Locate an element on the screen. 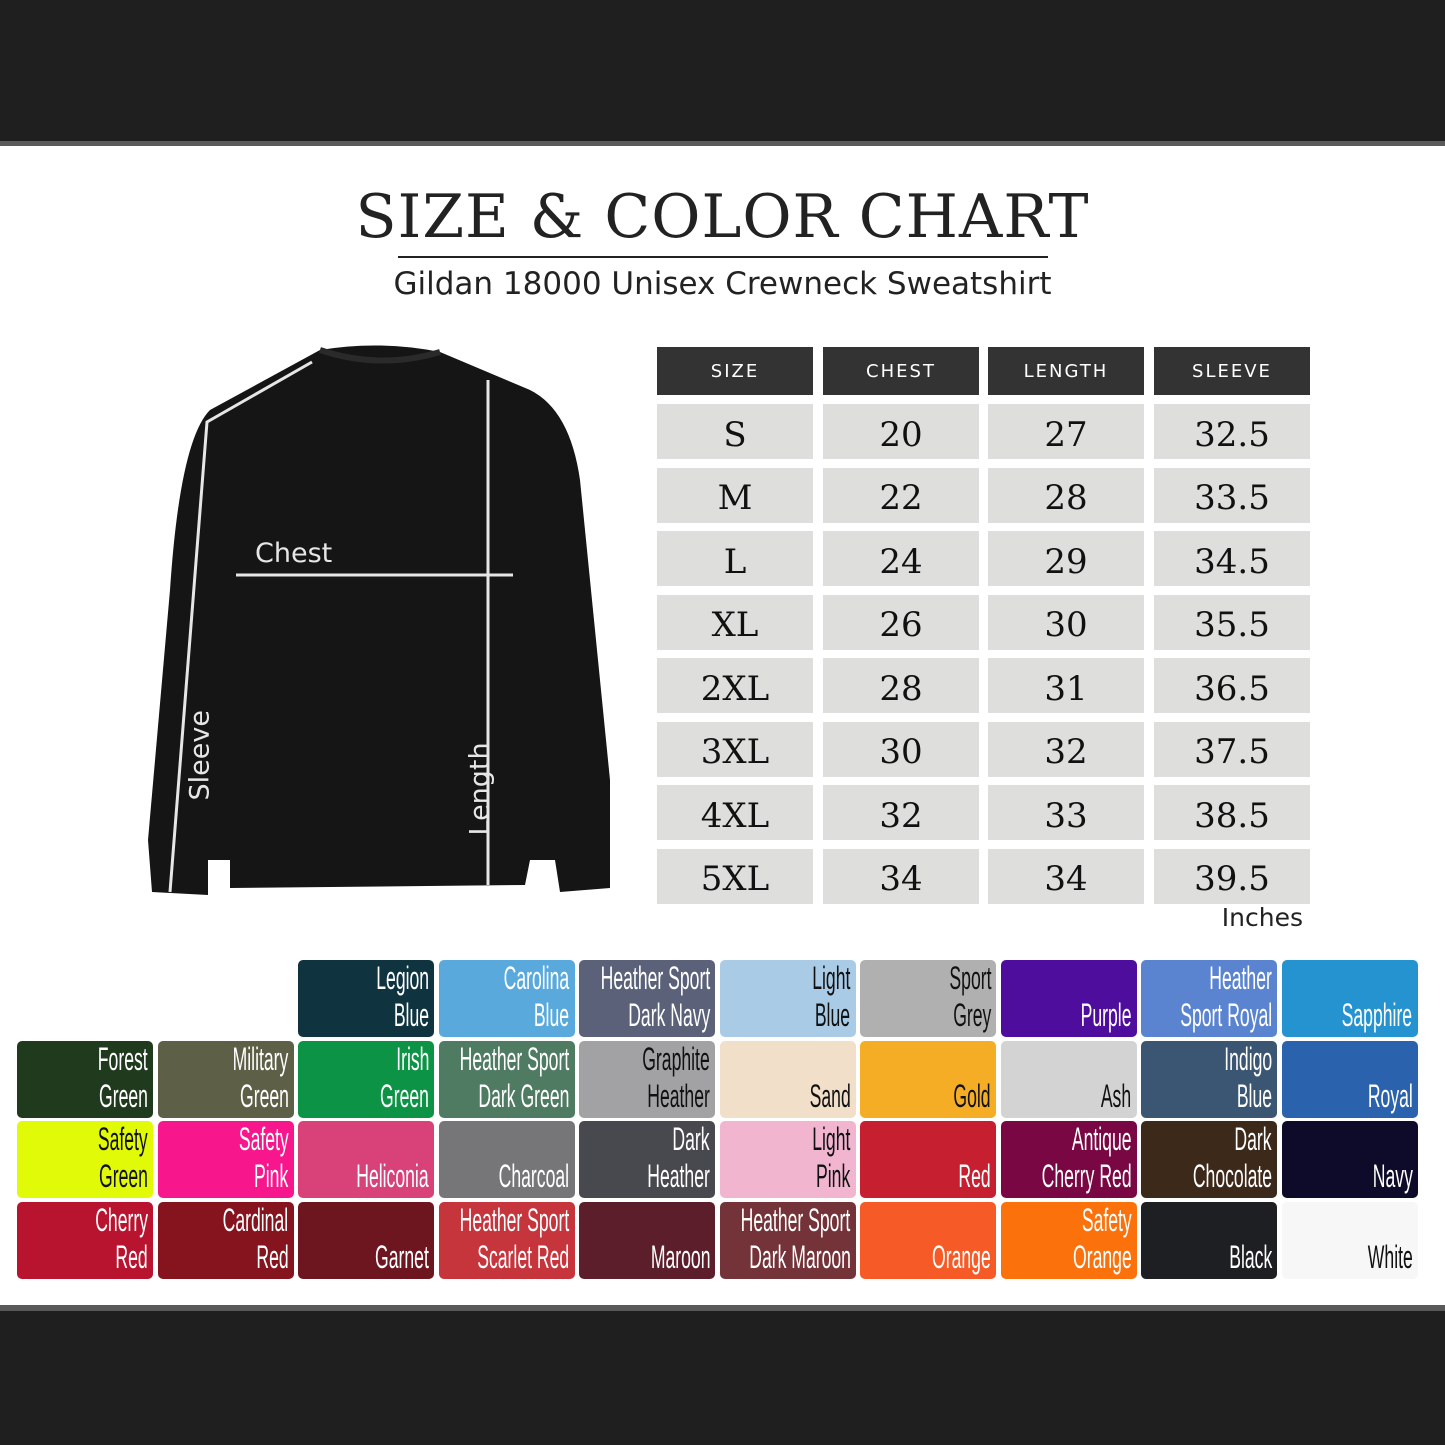  unit-label: Inches is located at coordinates (1262, 917).